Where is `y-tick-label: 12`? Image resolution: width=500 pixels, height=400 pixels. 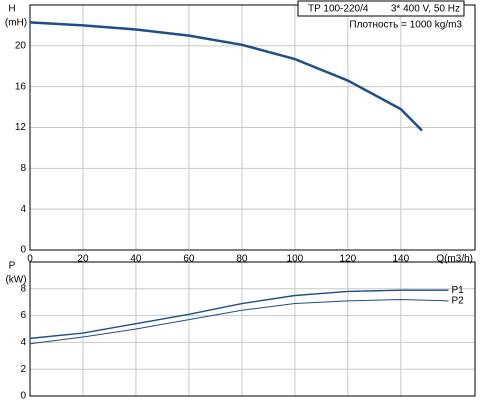
y-tick-label: 12 is located at coordinates (21, 127).